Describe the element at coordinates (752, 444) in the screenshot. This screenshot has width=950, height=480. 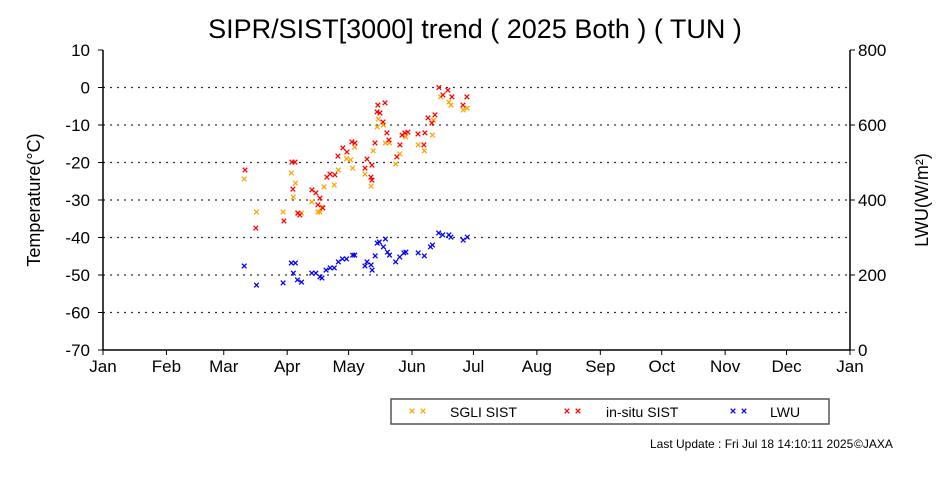
I see `last-update: Last Update : Fri Jul 18 14:10:11 2025` at that location.